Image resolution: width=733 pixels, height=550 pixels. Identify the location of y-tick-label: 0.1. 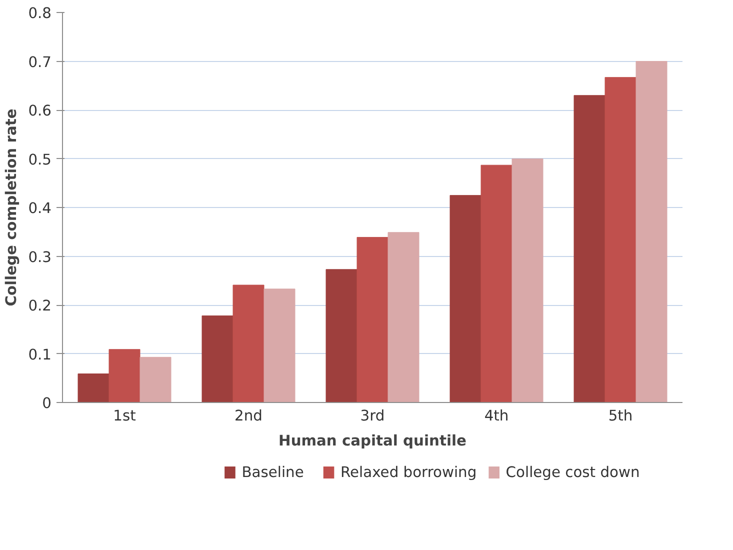
(40, 355).